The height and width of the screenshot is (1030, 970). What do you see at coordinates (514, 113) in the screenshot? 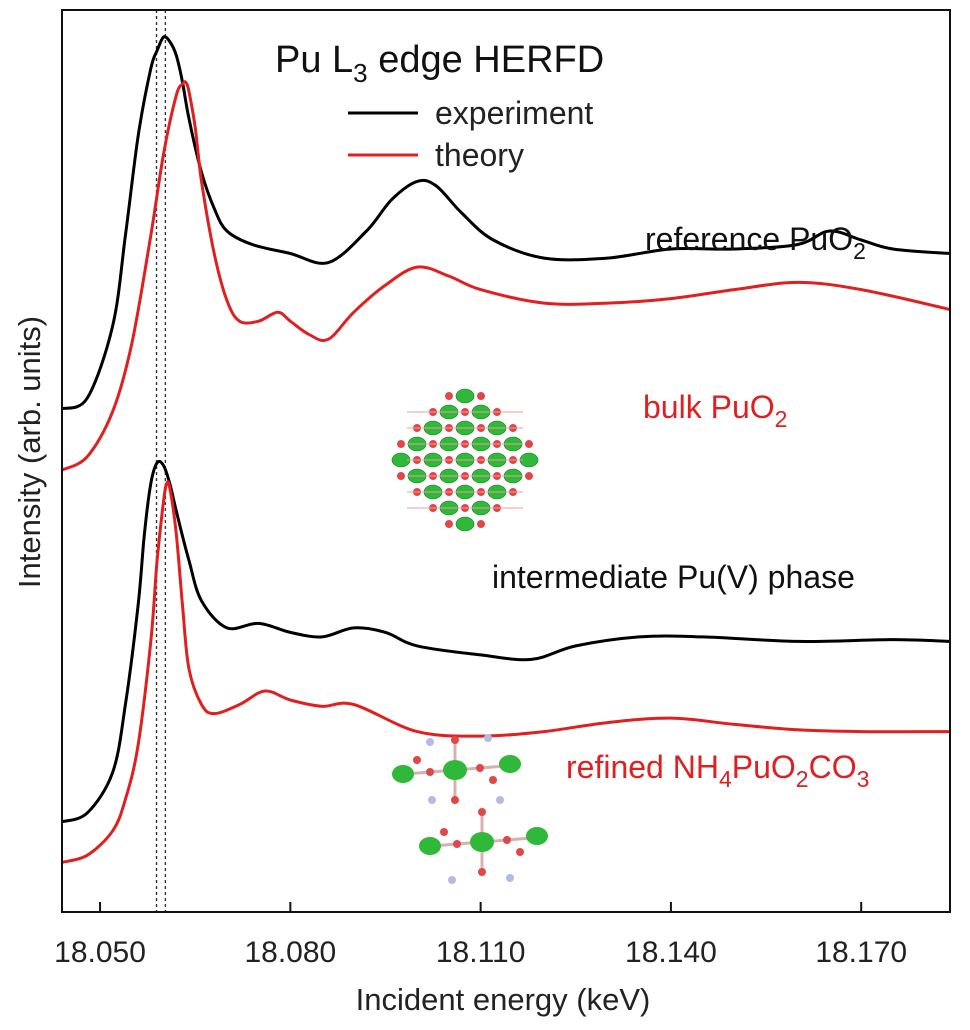
I see `legend-label-experiment: experiment` at bounding box center [514, 113].